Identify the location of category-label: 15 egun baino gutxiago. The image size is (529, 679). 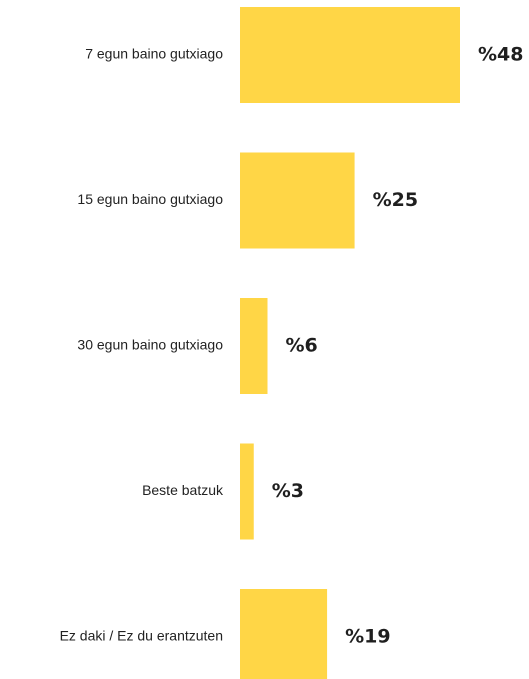
(150, 199).